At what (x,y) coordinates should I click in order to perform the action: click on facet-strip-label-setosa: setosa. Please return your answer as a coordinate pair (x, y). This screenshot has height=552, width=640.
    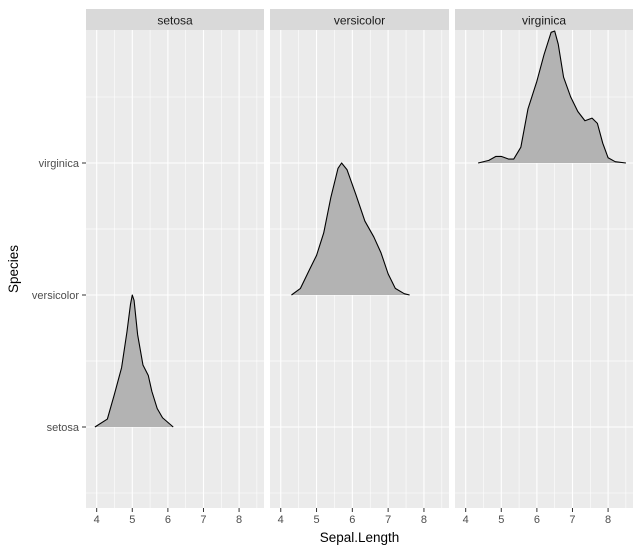
    Looking at the image, I should click on (175, 21).